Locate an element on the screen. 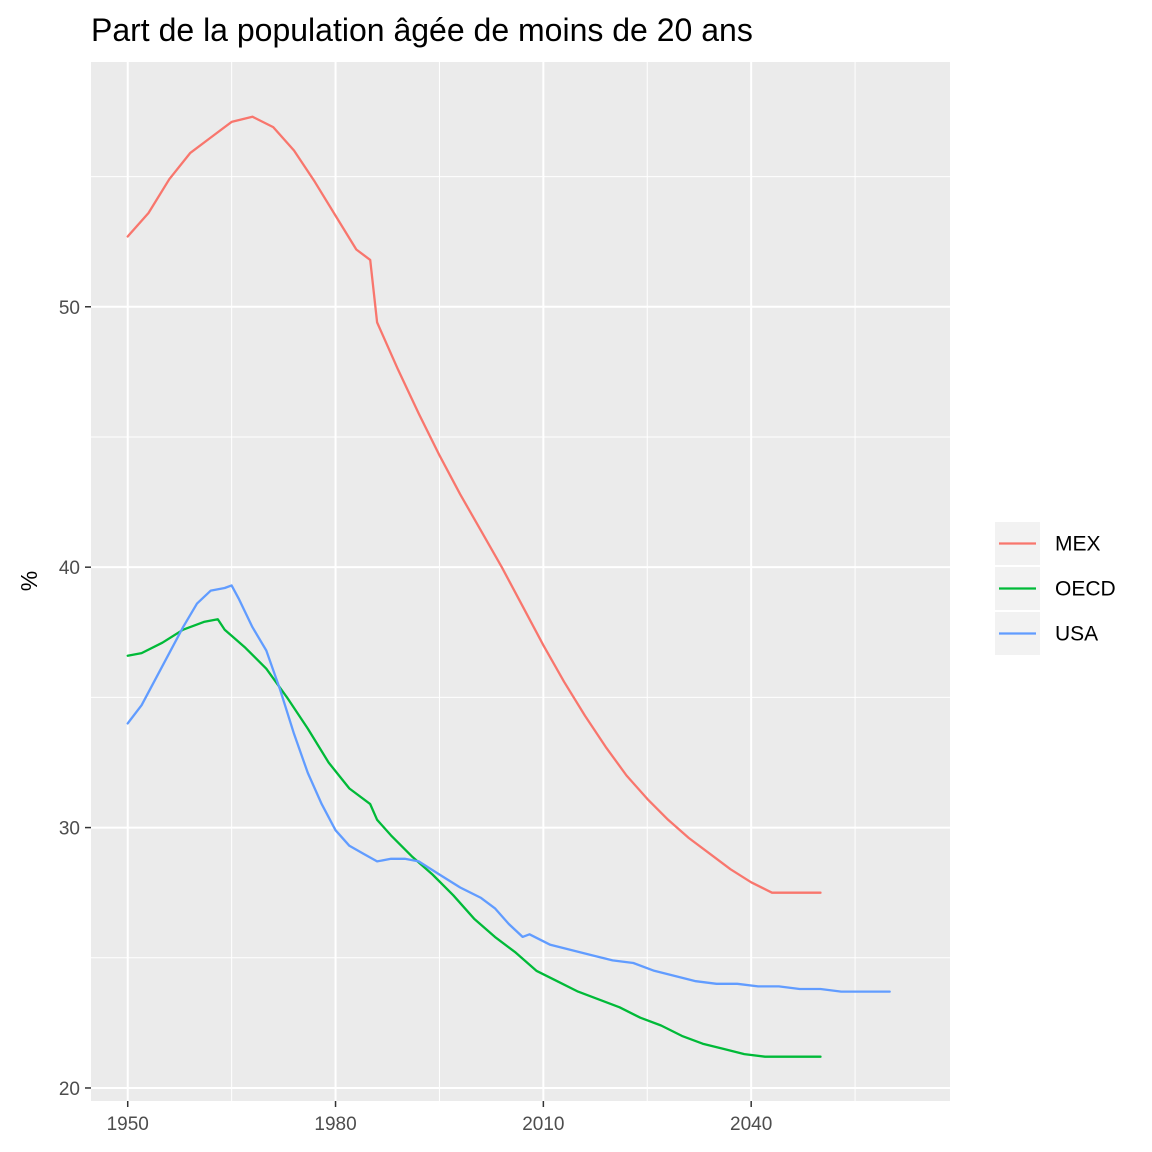 Image resolution: width=1152 pixels, height=1152 pixels. y-tick-label: 40 is located at coordinates (69, 568).